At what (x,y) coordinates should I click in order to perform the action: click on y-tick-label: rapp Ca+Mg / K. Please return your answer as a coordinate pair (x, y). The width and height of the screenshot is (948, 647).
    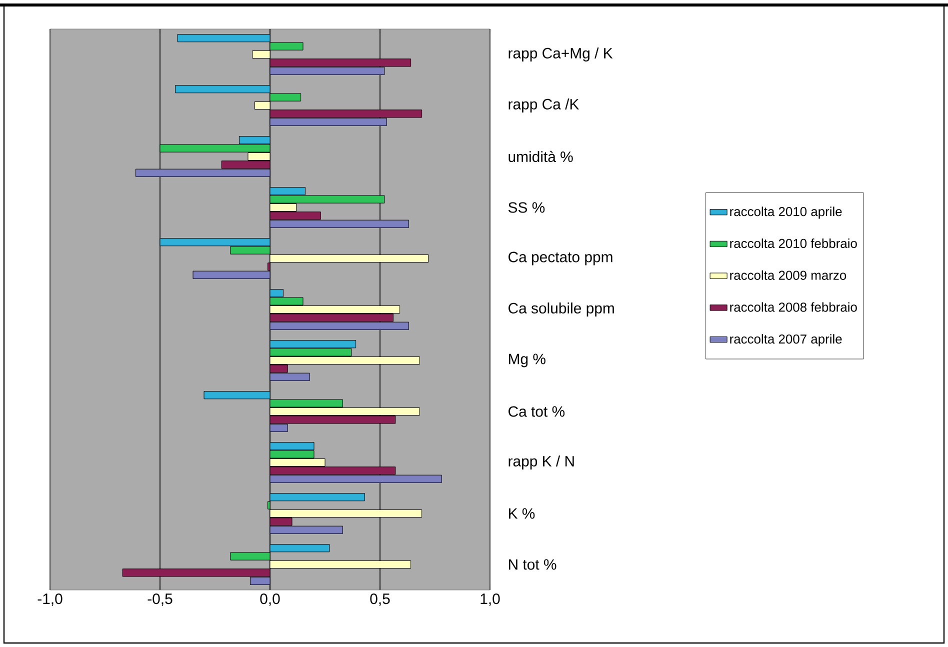
    Looking at the image, I should click on (560, 55).